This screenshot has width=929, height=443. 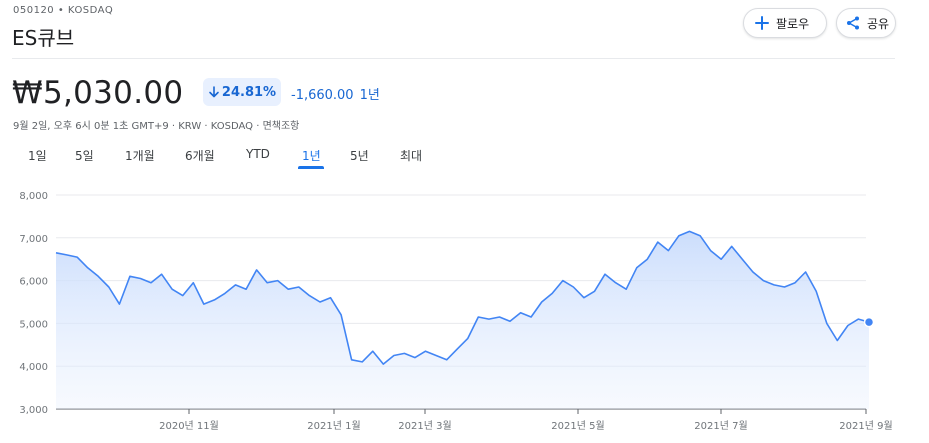 What do you see at coordinates (200, 156) in the screenshot?
I see `tab-6m: 6개월` at bounding box center [200, 156].